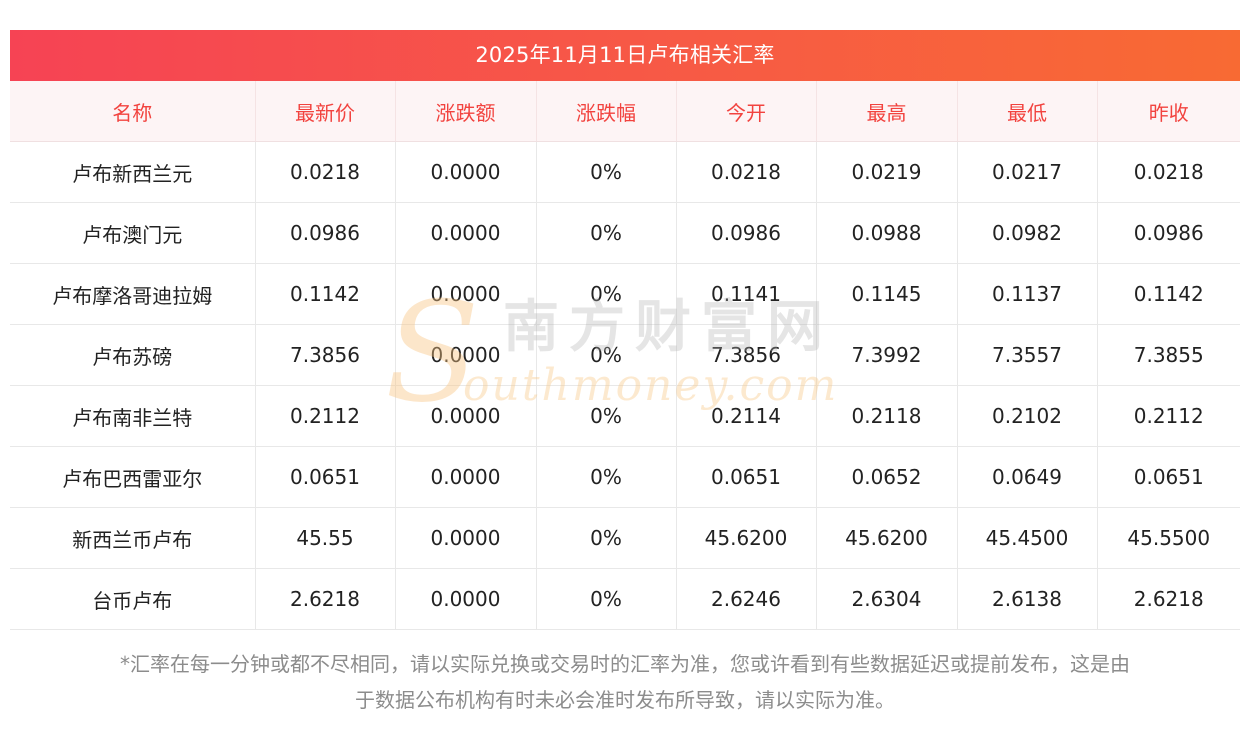  What do you see at coordinates (1027, 416) in the screenshot?
I see `cell-low: 0.2102` at bounding box center [1027, 416].